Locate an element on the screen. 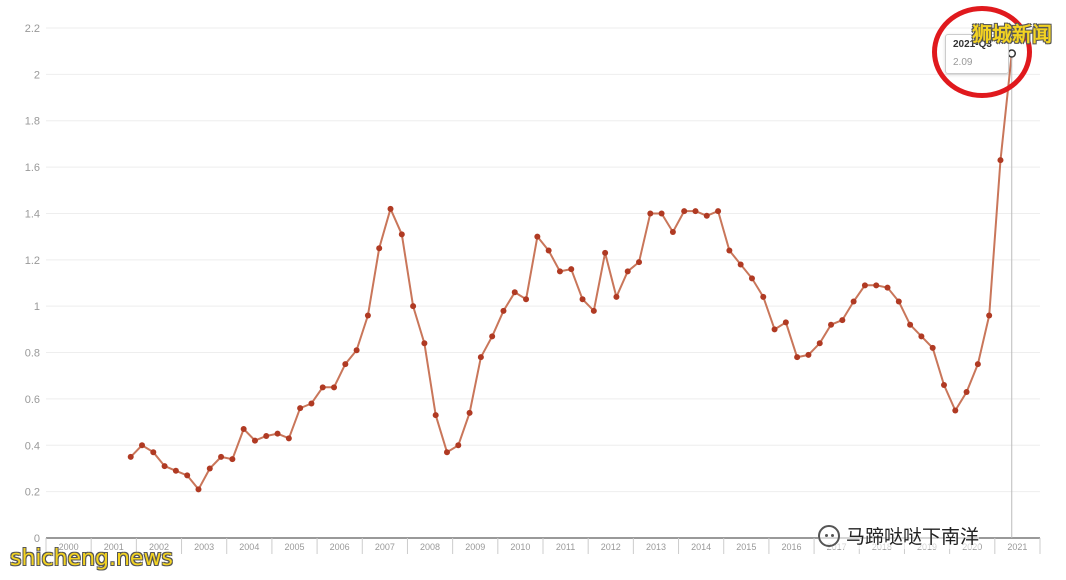 Image resolution: width=1066 pixels, height=580 pixels. y-tick-label: 1 is located at coordinates (37, 307).